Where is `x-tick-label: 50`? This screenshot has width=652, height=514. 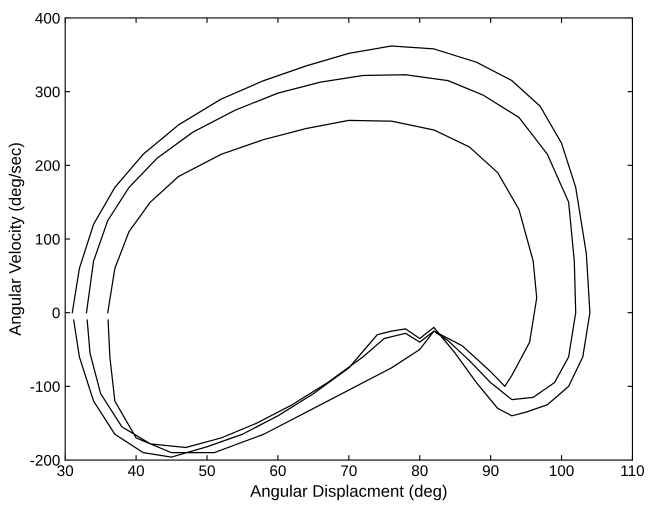
x-tick-label: 50 is located at coordinates (207, 470).